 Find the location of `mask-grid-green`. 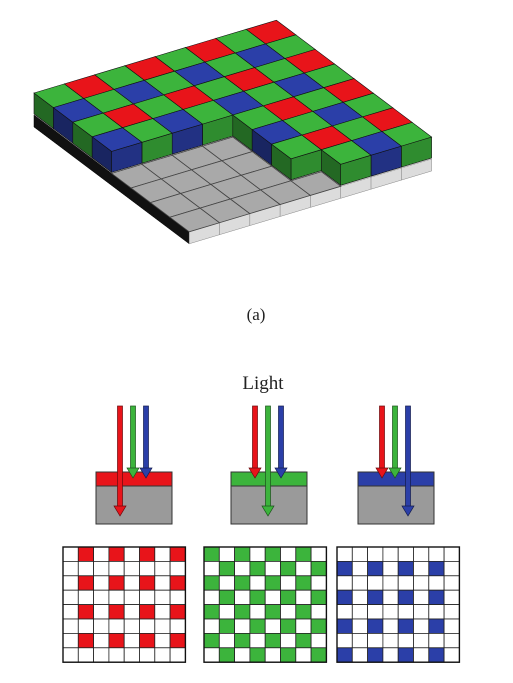

mask-grid-green is located at coordinates (265, 604).